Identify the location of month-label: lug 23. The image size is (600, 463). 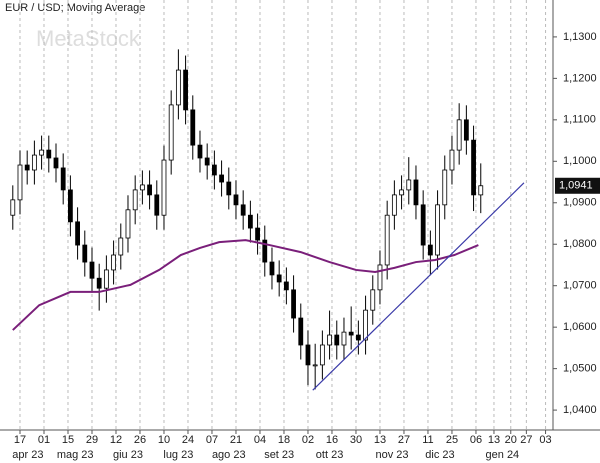
(178, 455).